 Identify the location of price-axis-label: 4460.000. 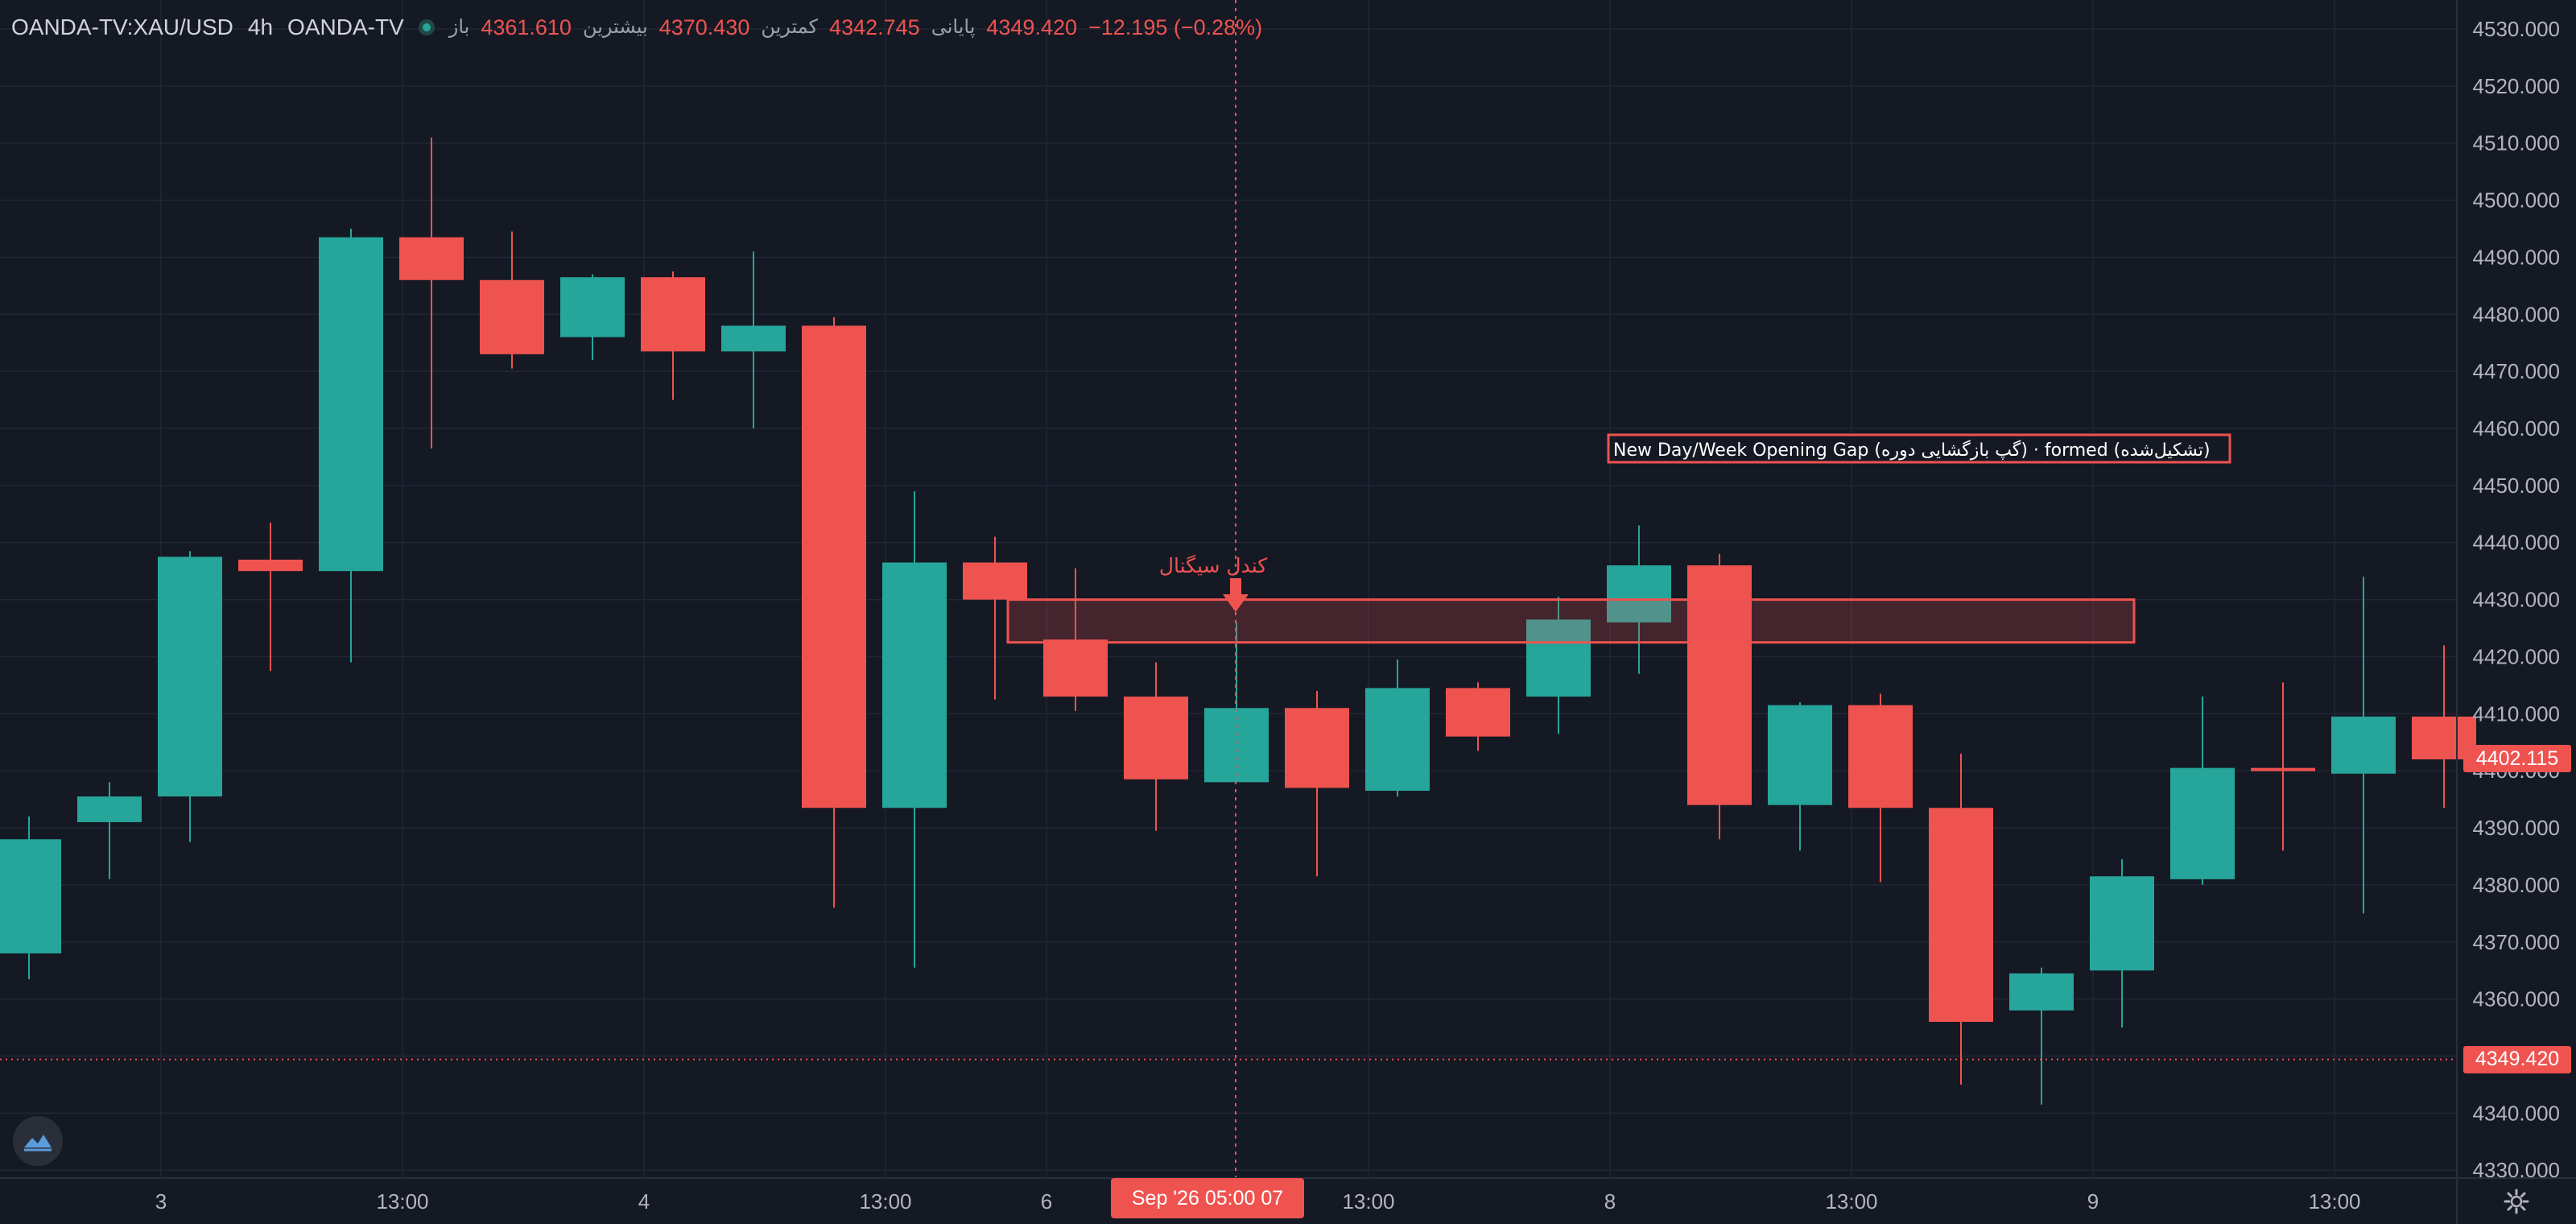
(2516, 428).